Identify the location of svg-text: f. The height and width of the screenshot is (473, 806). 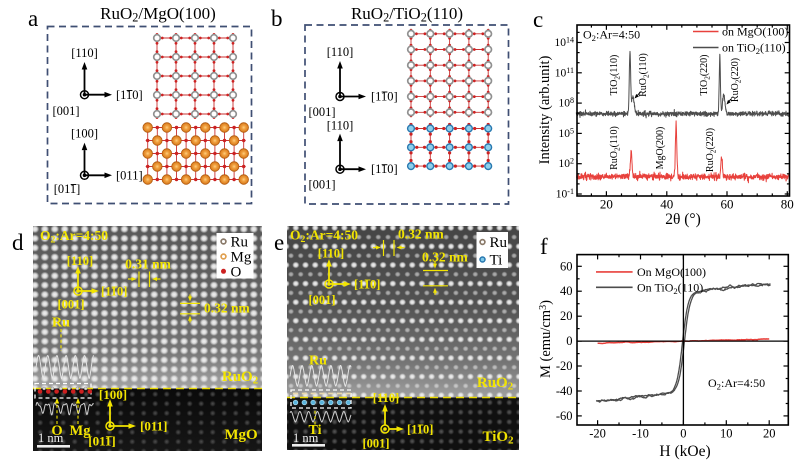
(544, 246).